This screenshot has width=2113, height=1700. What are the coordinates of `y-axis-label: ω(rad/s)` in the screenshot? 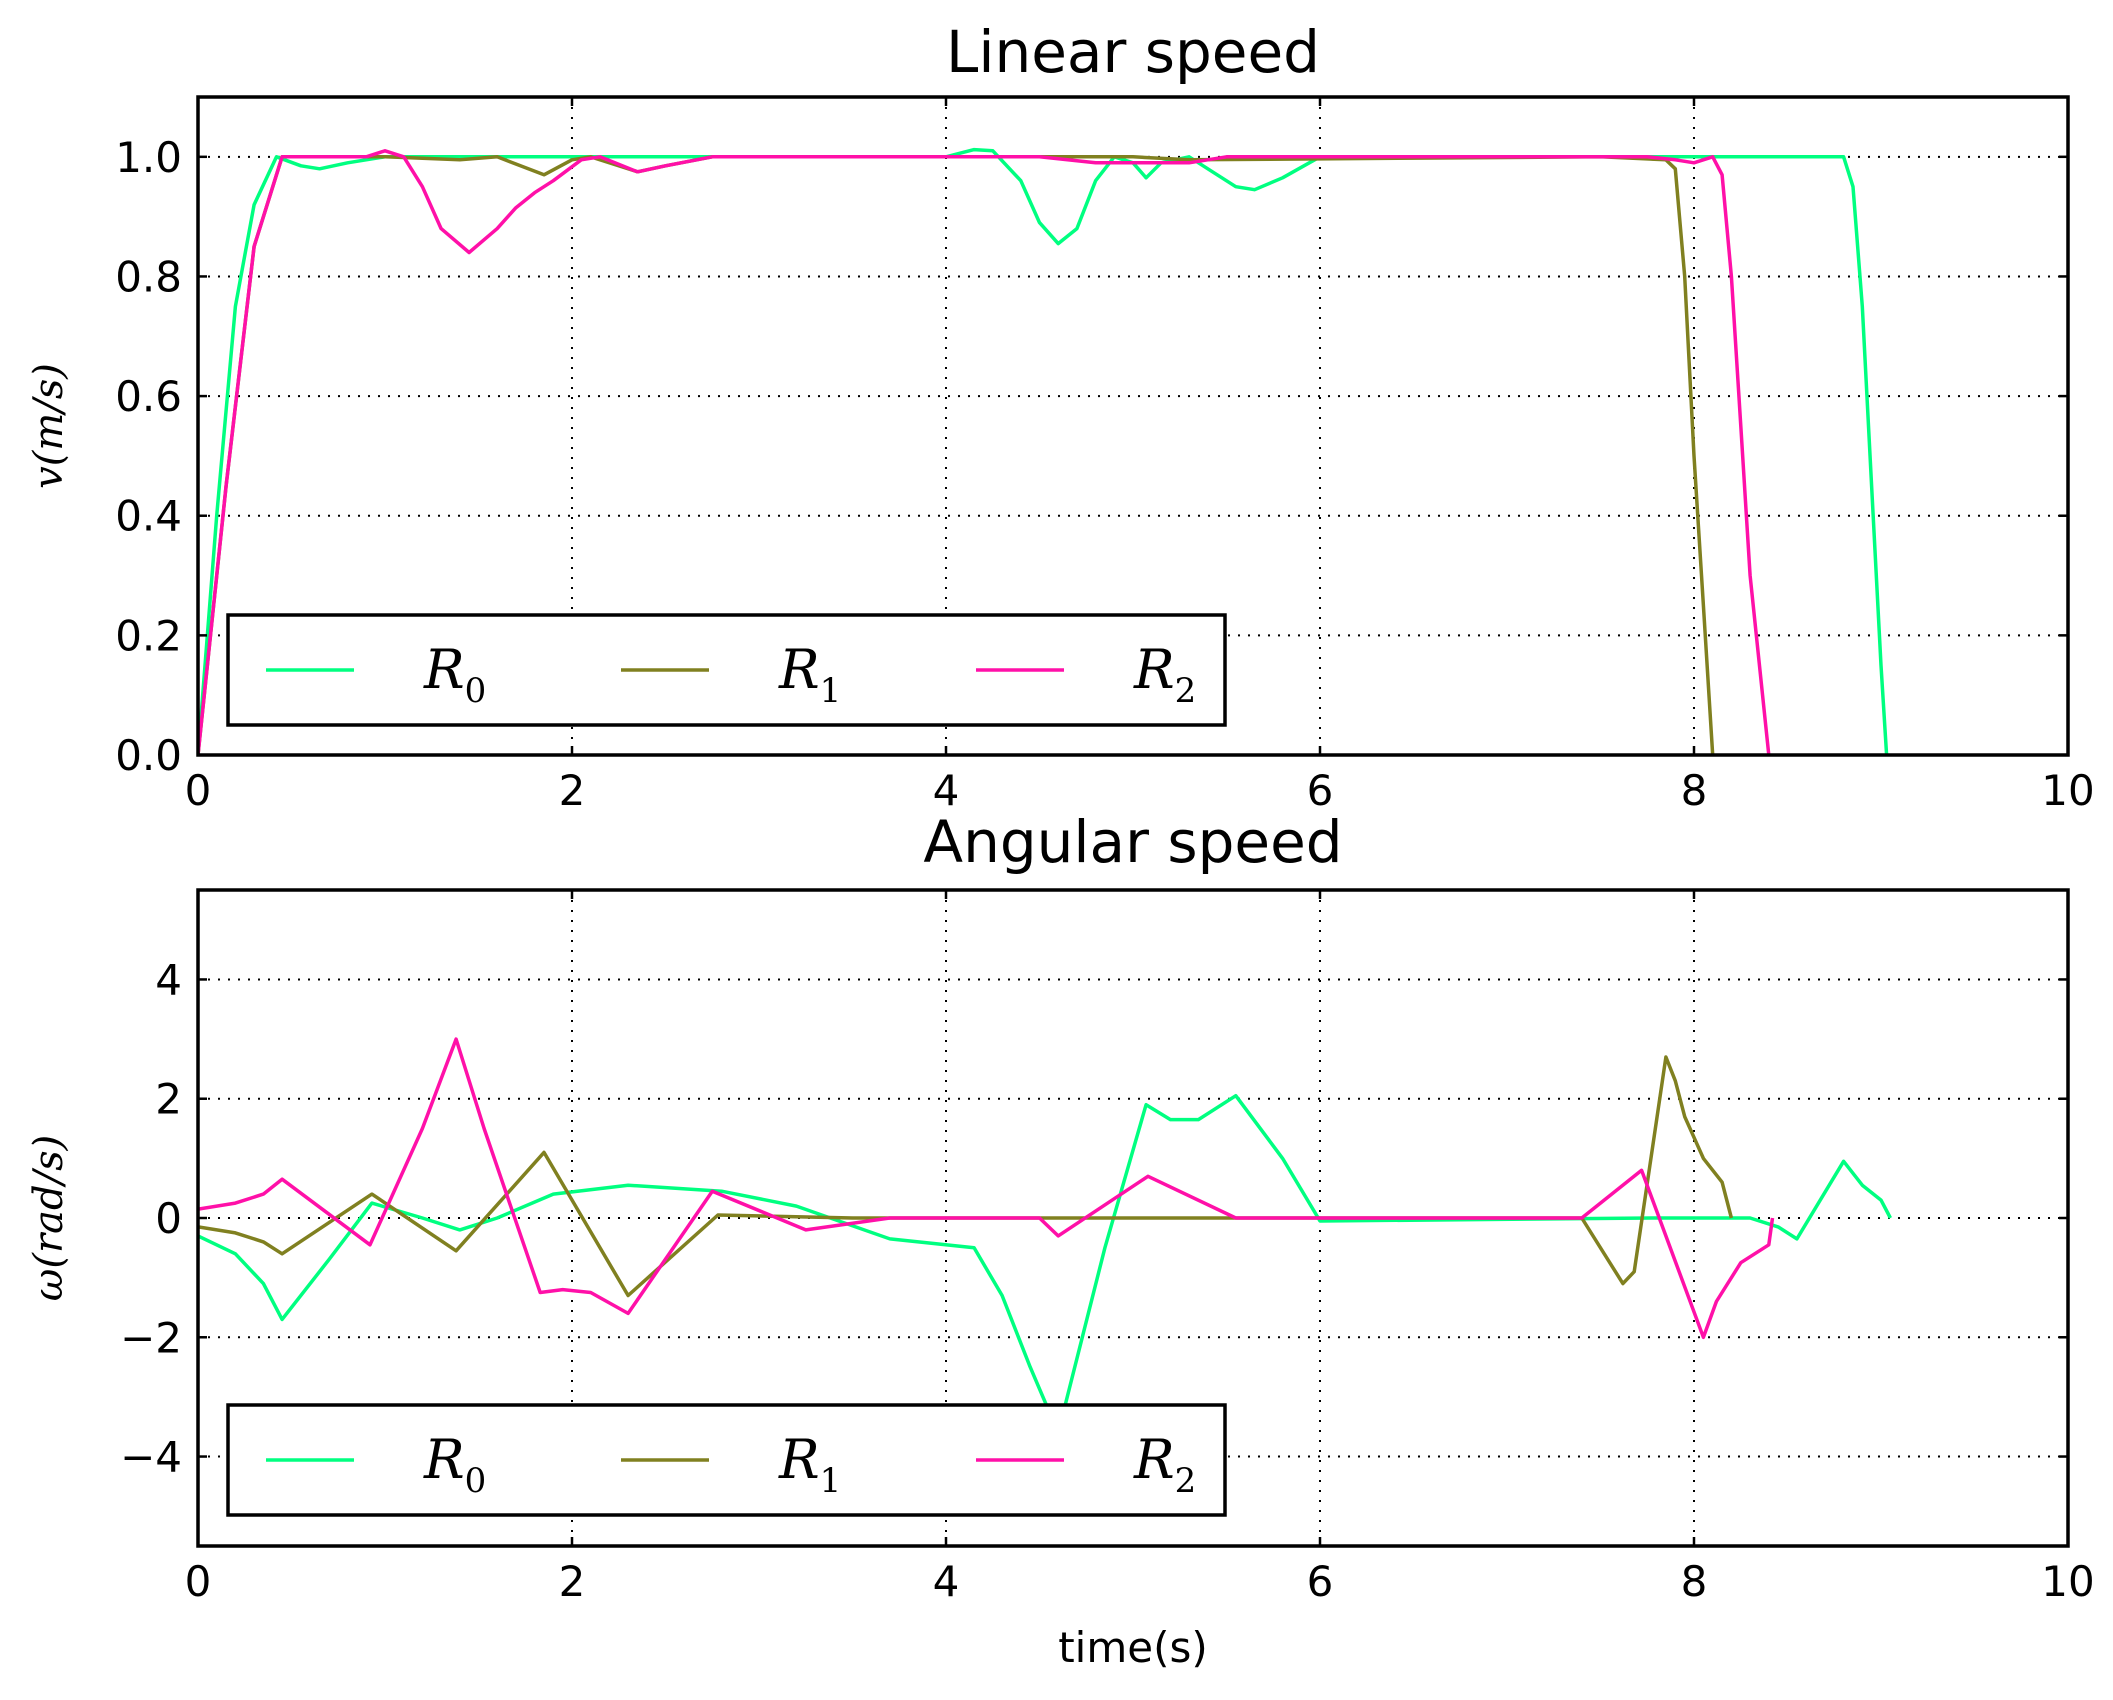 It's located at (49, 1218).